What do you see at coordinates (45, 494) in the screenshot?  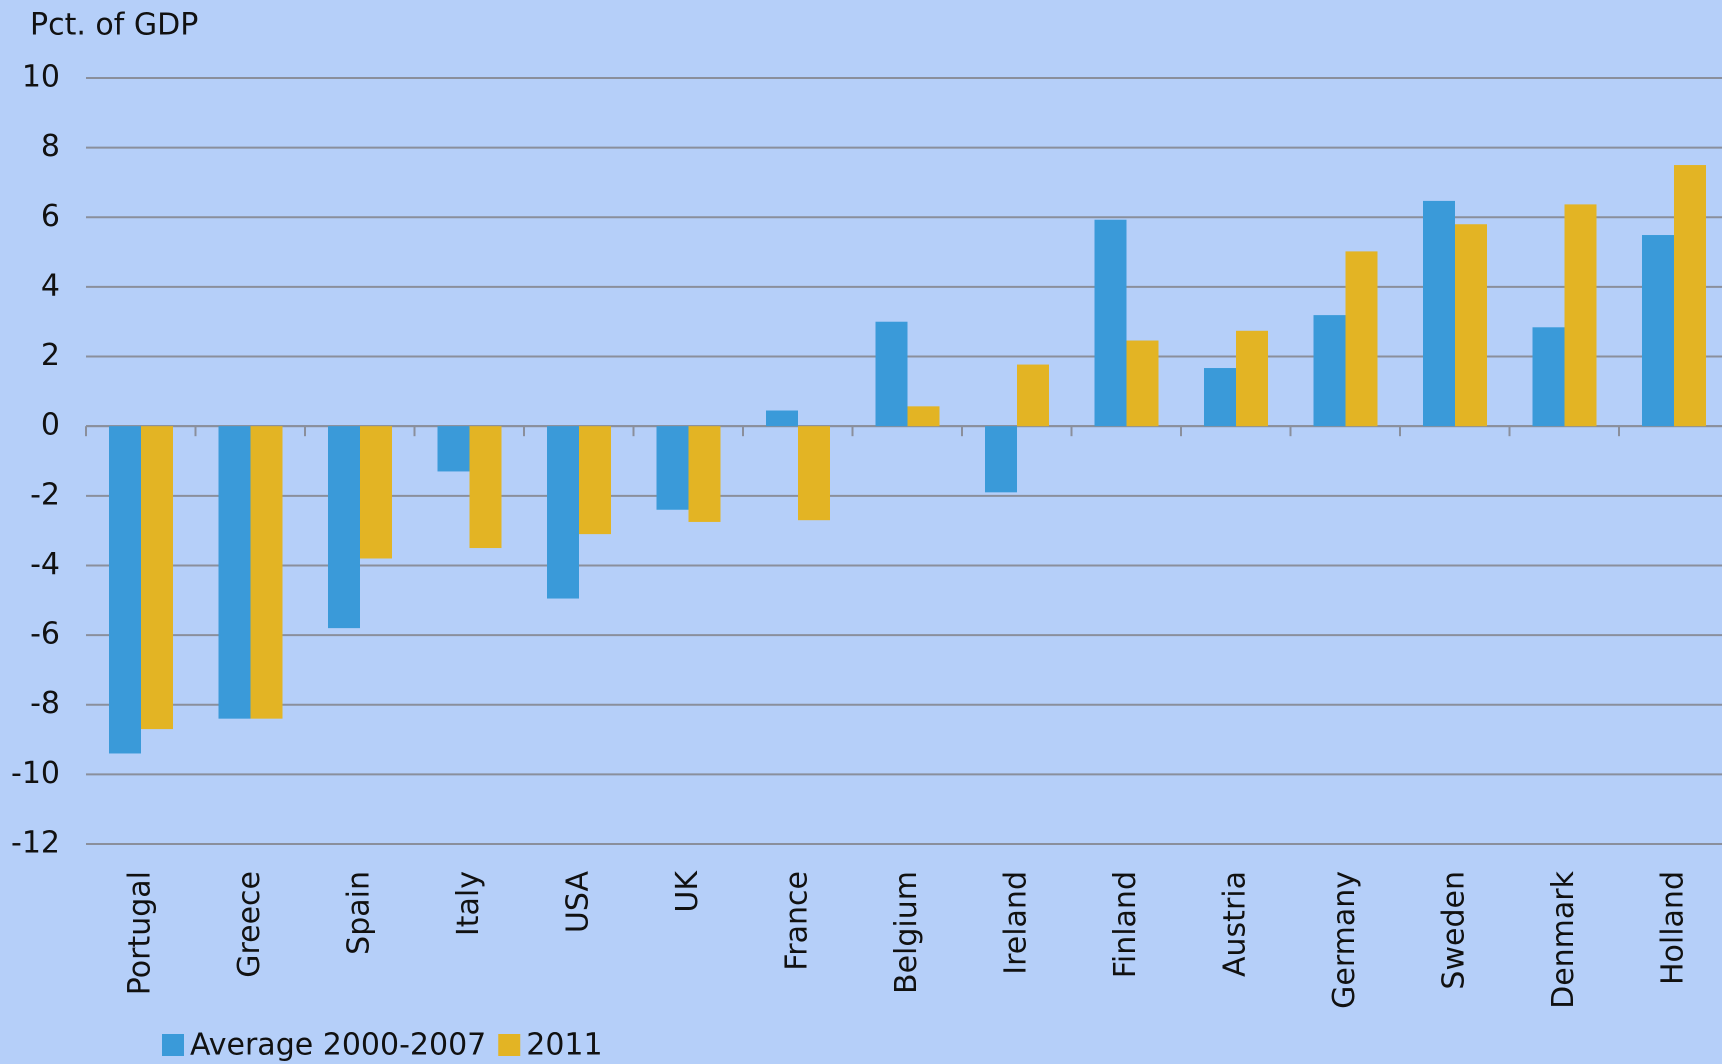 I see `y-tick-label: -2` at bounding box center [45, 494].